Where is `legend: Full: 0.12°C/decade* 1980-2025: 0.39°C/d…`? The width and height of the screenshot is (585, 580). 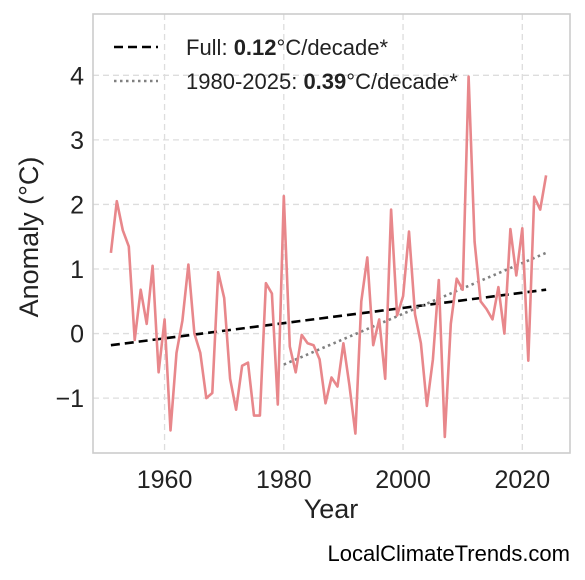
legend: Full: 0.12°C/decade* 1980-2025: 0.39°C/d… is located at coordinates (286, 64).